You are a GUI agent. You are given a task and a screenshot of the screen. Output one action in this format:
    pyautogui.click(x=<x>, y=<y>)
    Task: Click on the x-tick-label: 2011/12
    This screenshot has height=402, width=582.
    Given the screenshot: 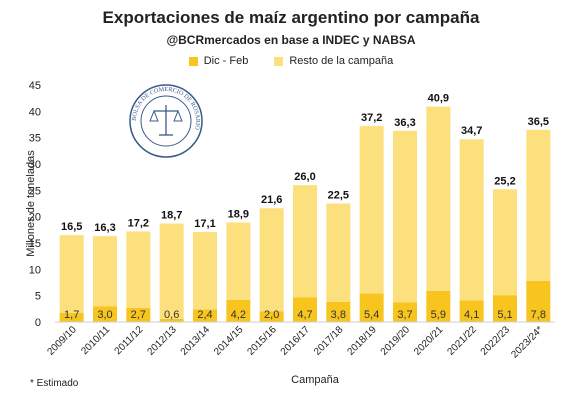 What is the action you would take?
    pyautogui.click(x=129, y=340)
    